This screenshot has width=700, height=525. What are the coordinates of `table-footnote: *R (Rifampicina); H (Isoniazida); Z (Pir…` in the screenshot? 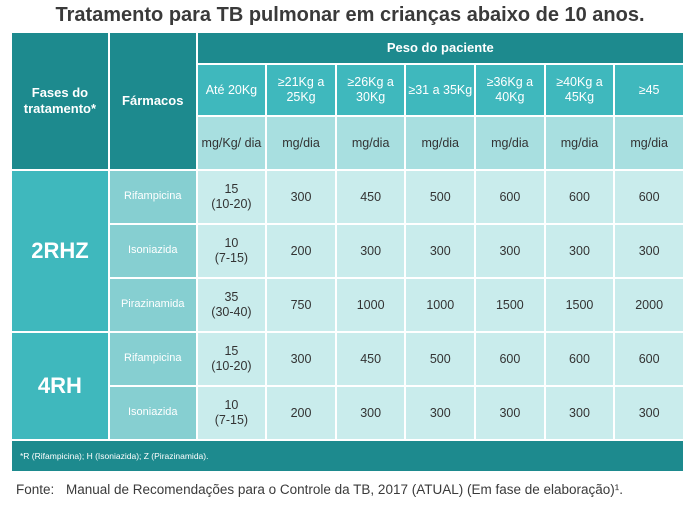 It's located at (347, 456).